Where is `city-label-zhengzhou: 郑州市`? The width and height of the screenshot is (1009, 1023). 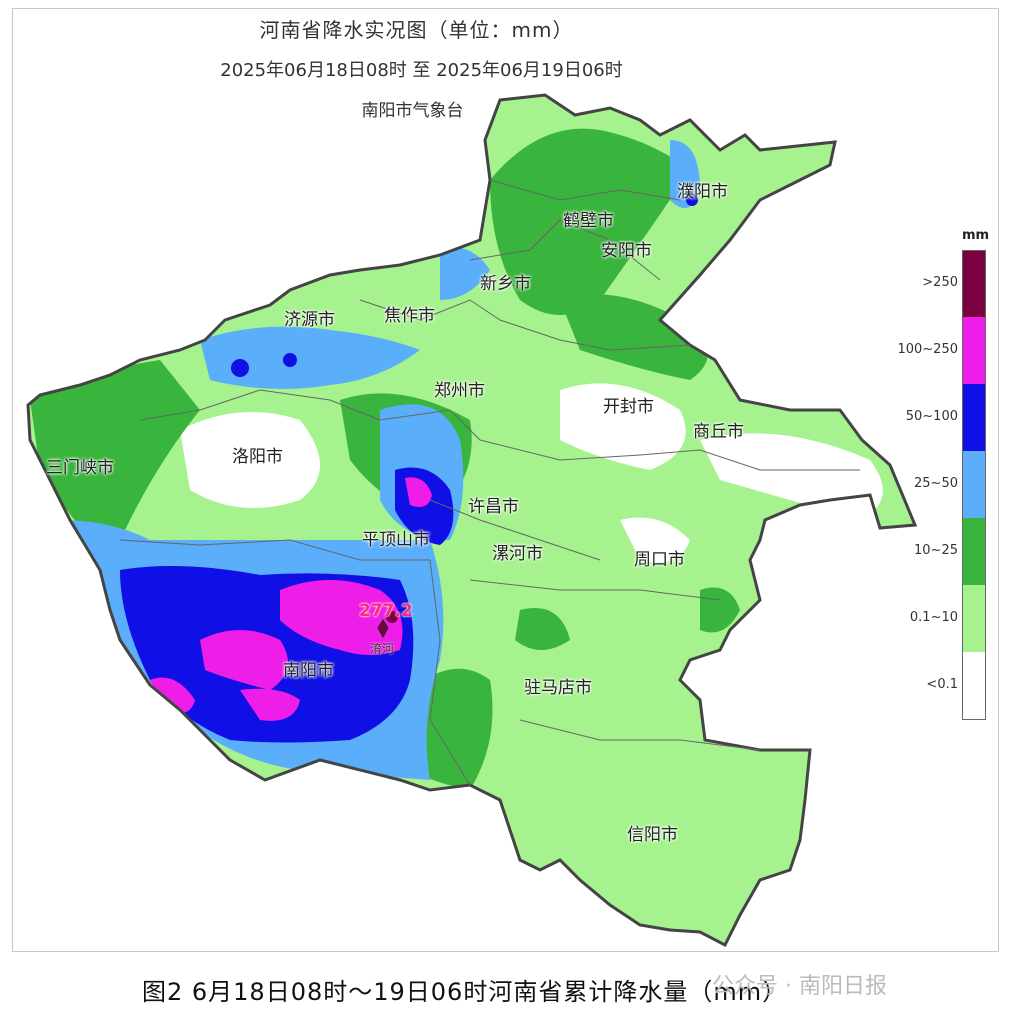
city-label-zhengzhou: 郑州市 is located at coordinates (459, 391).